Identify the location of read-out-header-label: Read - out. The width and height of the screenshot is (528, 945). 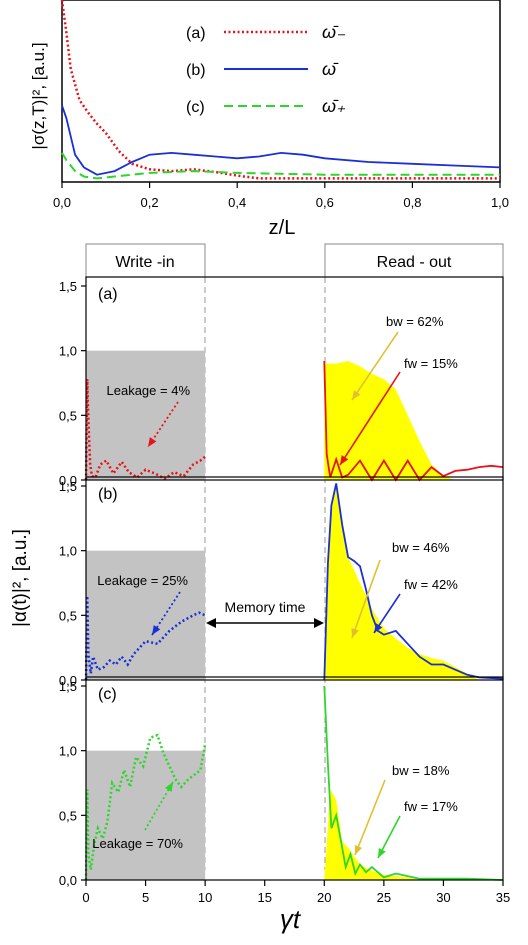
(414, 262).